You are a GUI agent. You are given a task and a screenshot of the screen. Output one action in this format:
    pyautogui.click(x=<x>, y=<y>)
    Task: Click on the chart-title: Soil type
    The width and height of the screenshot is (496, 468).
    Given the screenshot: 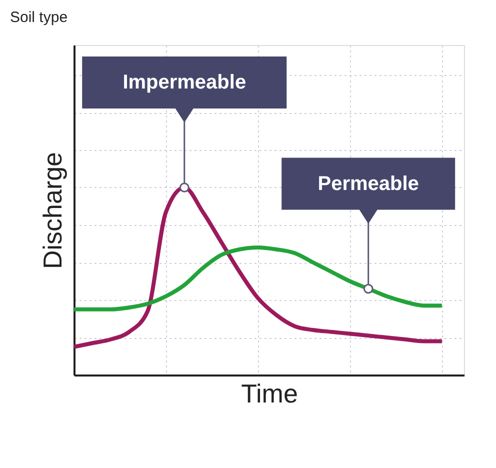 What is the action you would take?
    pyautogui.click(x=39, y=17)
    